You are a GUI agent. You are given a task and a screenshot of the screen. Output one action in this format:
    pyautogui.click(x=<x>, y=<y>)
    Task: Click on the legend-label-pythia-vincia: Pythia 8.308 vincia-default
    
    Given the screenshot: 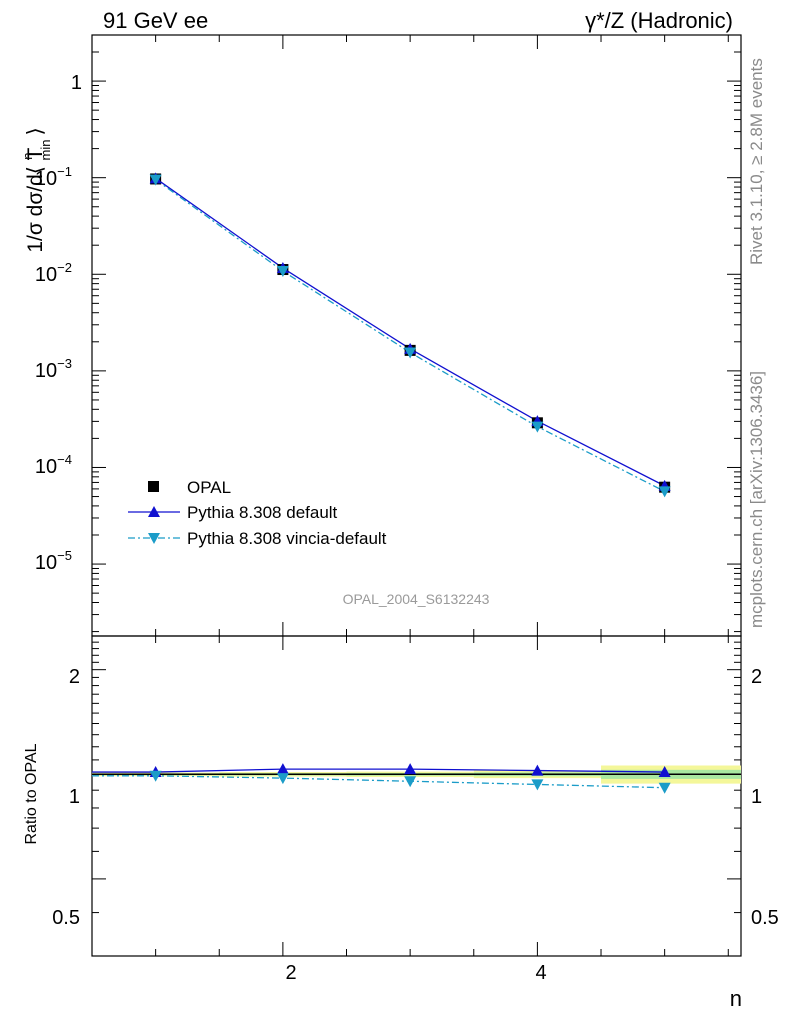 What is the action you would take?
    pyautogui.click(x=287, y=538)
    